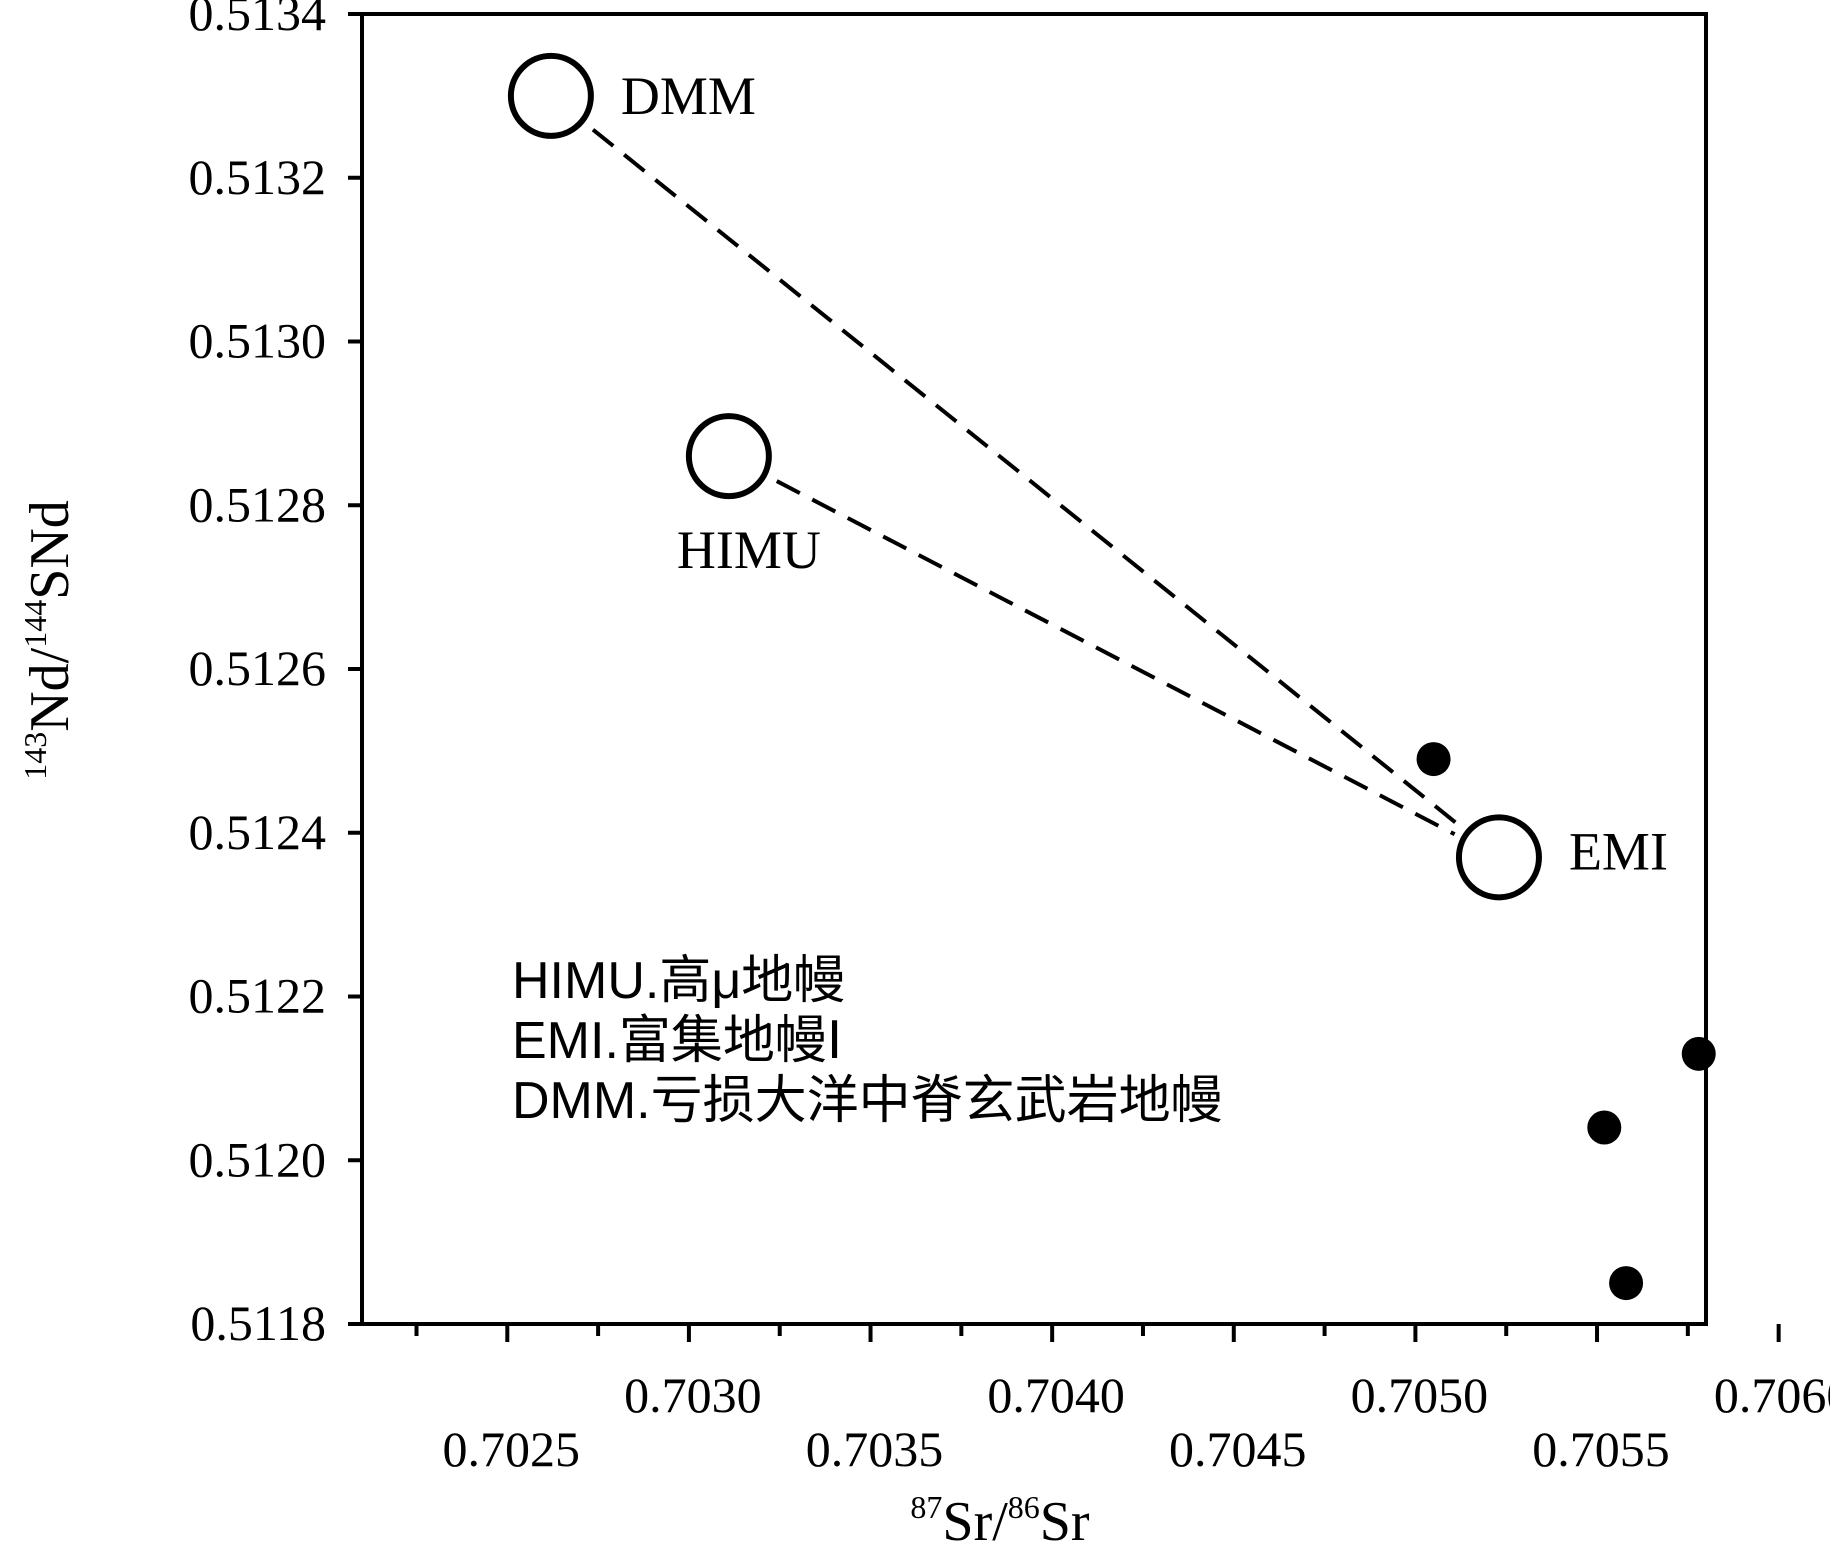 The height and width of the screenshot is (1546, 1830). I want to click on y-axis-title: 143Nd/144SNd, so click(49, 640).